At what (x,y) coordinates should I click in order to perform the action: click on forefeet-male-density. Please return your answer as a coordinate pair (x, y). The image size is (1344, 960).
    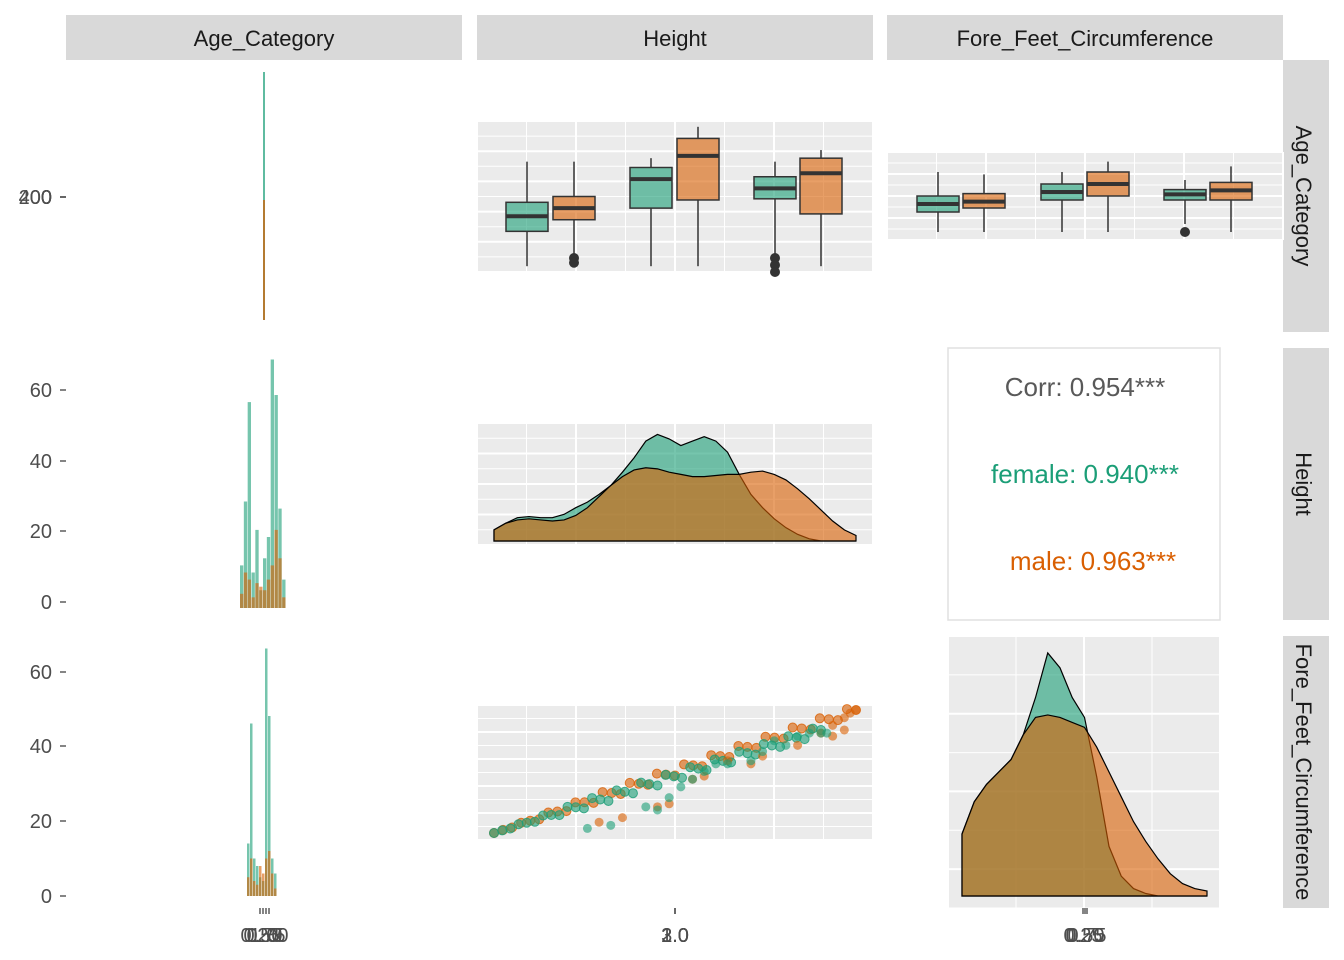
    Looking at the image, I should click on (1084, 805).